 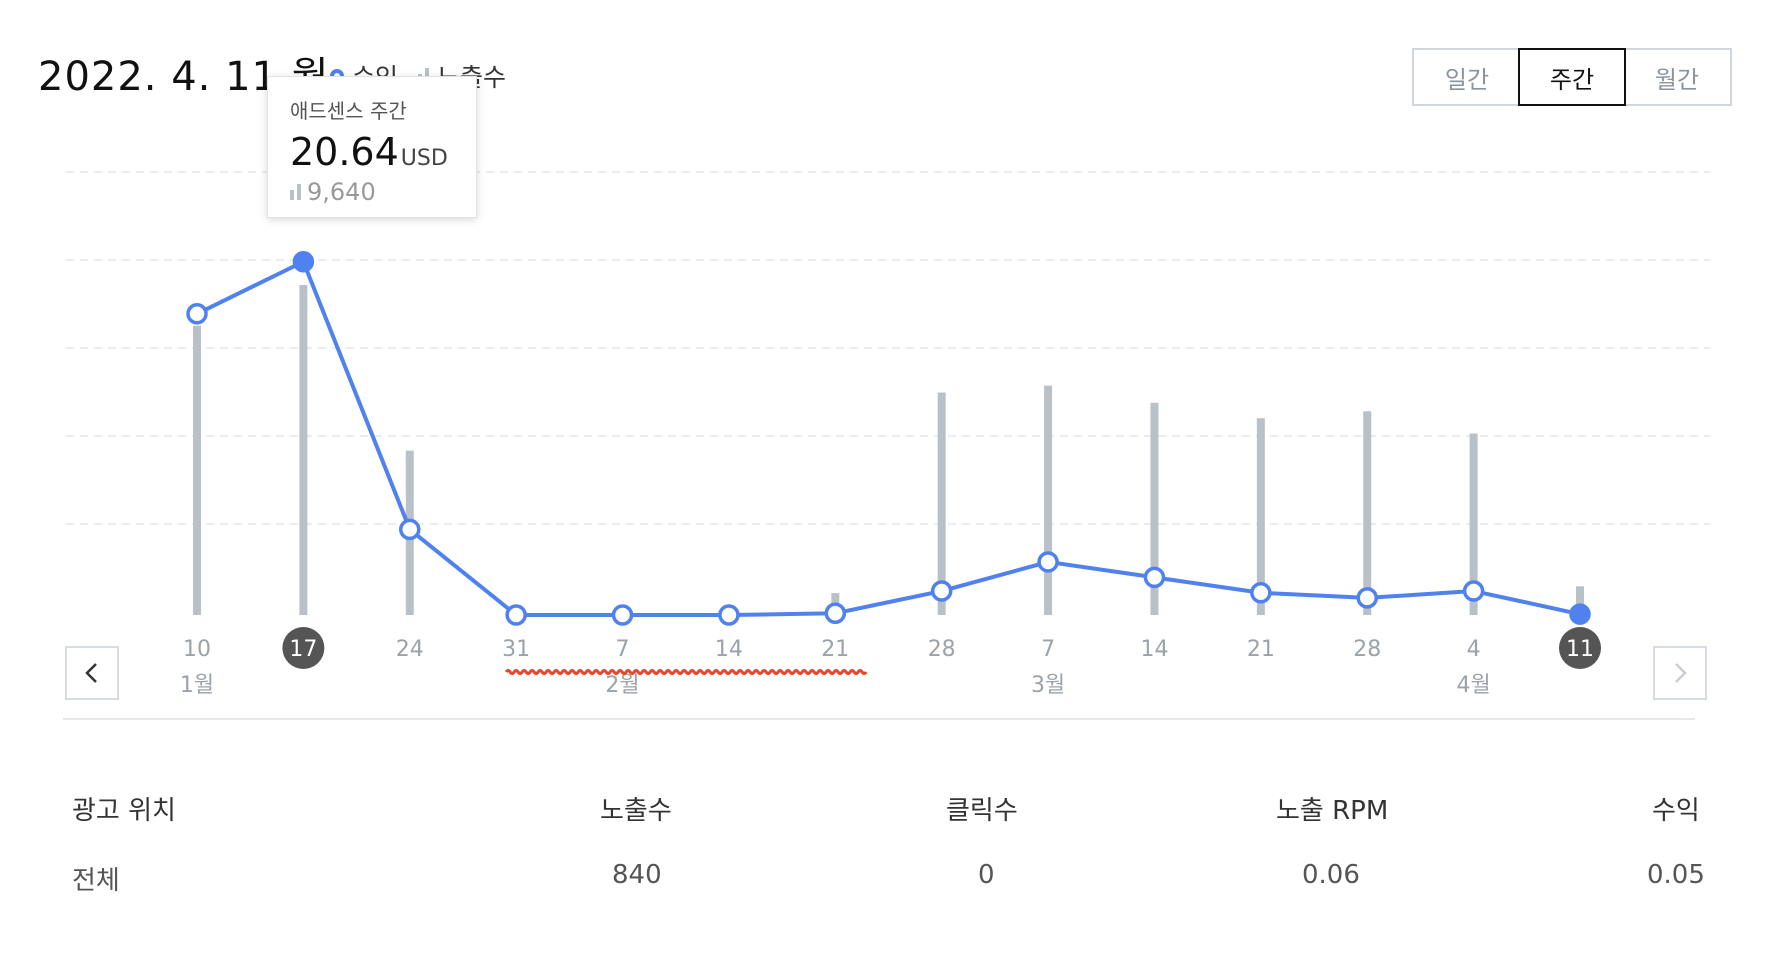 I want to click on column-header-rpm: 노출 RPM, so click(x=1332, y=811).